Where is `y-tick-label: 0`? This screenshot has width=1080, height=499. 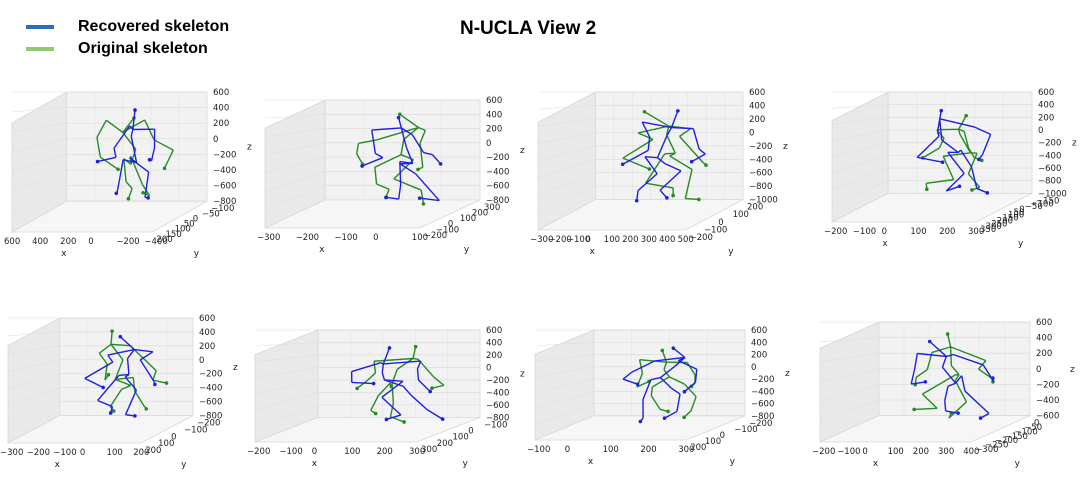 y-tick-label: 0 is located at coordinates (470, 432).